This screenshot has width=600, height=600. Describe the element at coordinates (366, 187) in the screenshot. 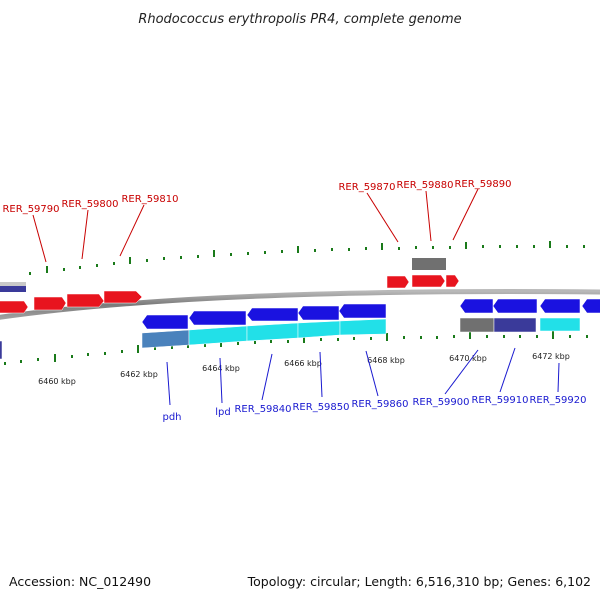

I see `gene-label: RER_59870` at that location.